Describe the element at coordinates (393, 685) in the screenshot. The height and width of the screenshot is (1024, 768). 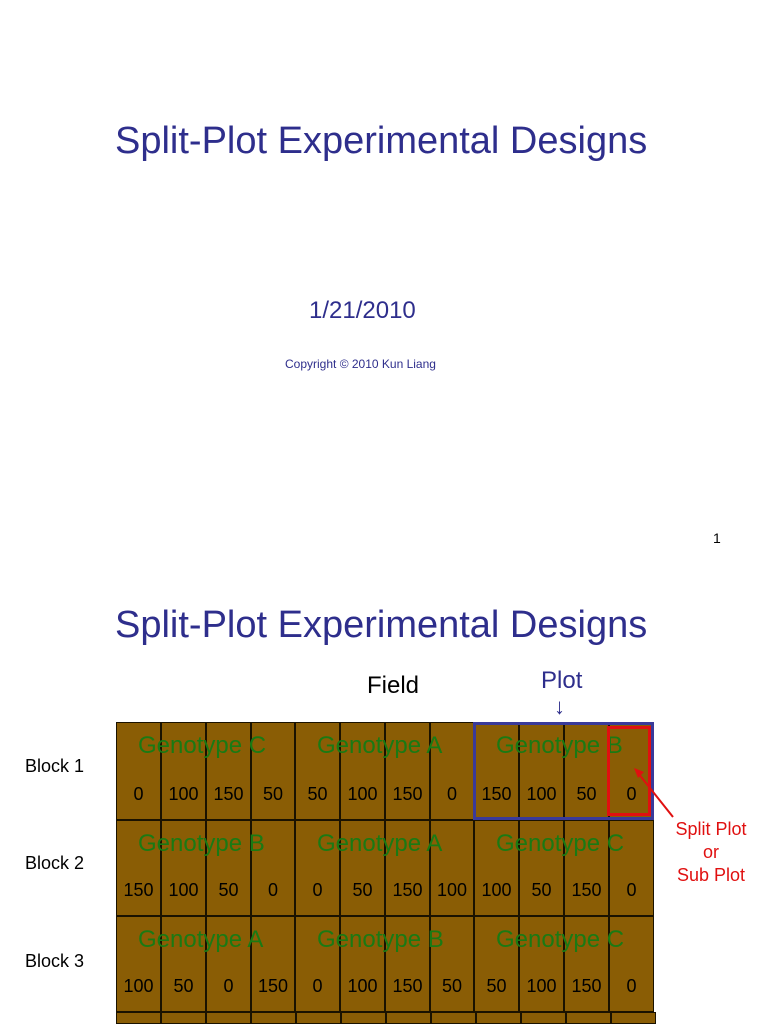
I see `field-label: Field` at that location.